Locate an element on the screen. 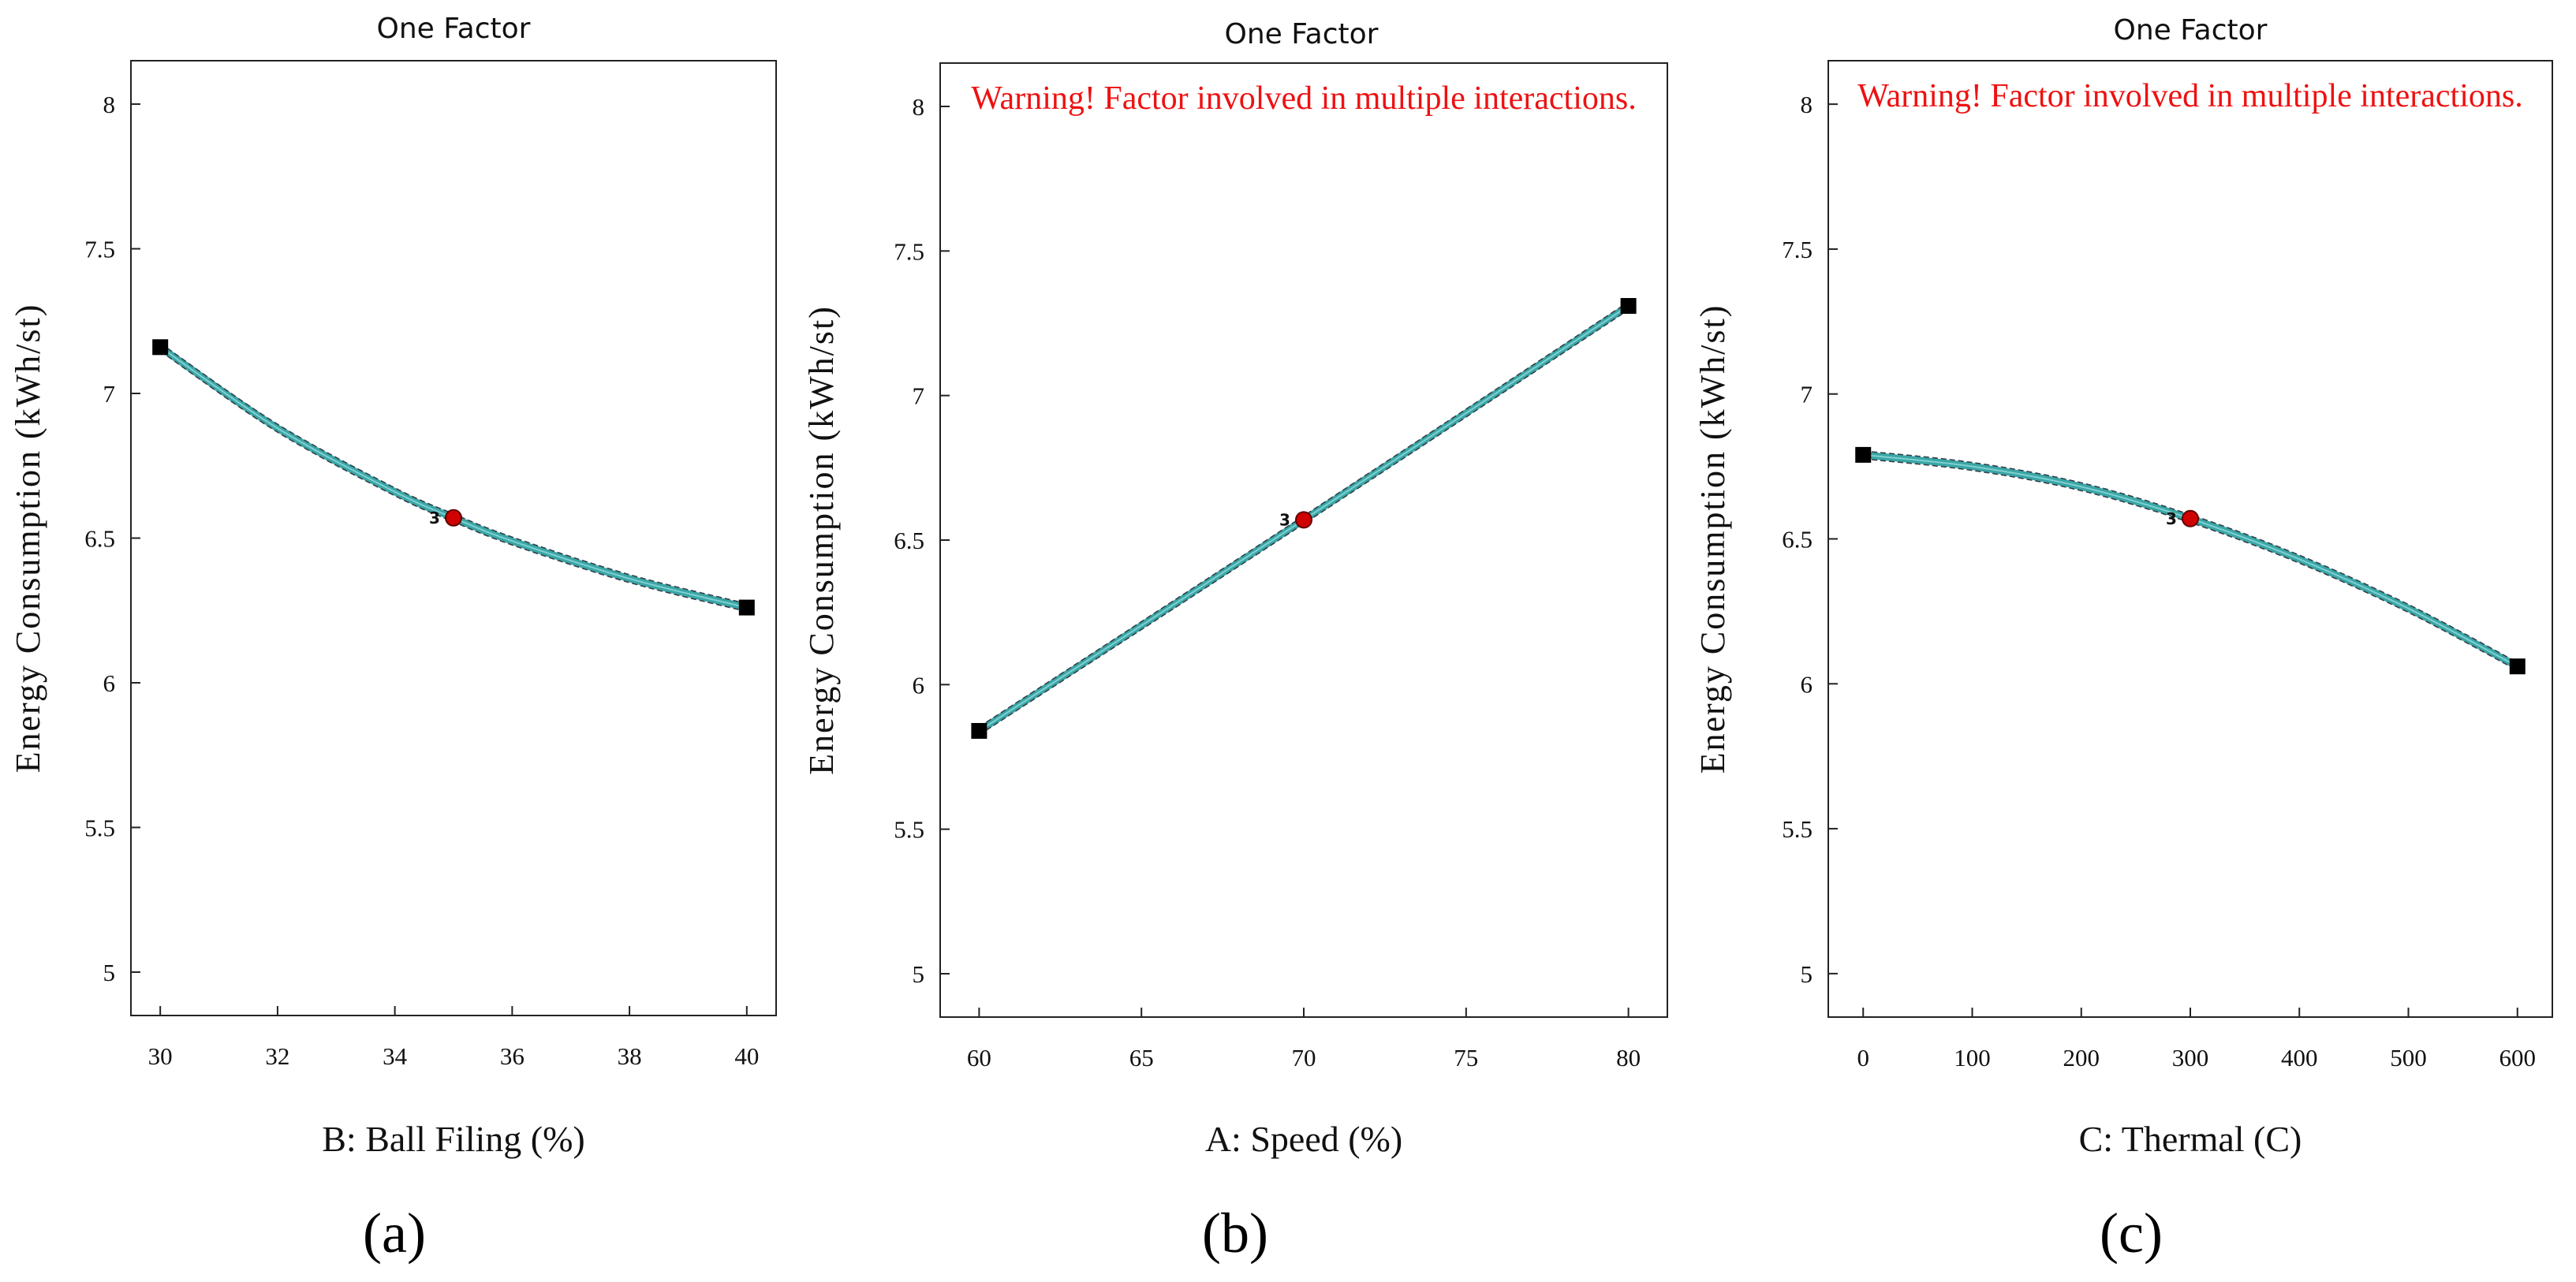  x-tick-label: 34 is located at coordinates (395, 1056).